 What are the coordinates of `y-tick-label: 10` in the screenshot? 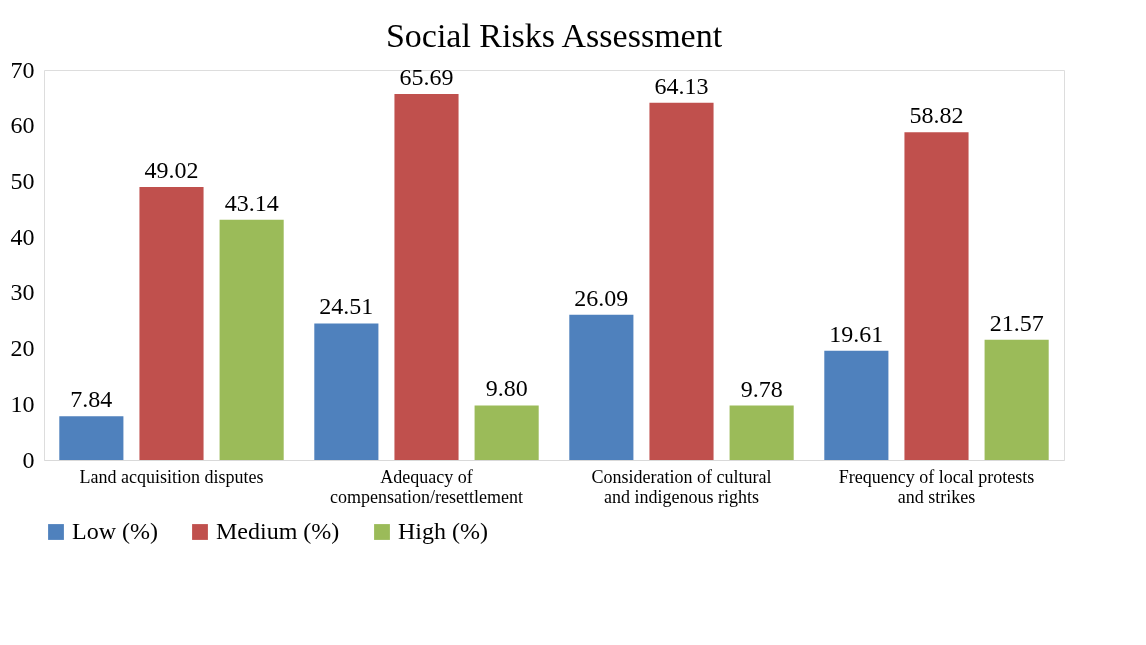 It's located at (22, 403).